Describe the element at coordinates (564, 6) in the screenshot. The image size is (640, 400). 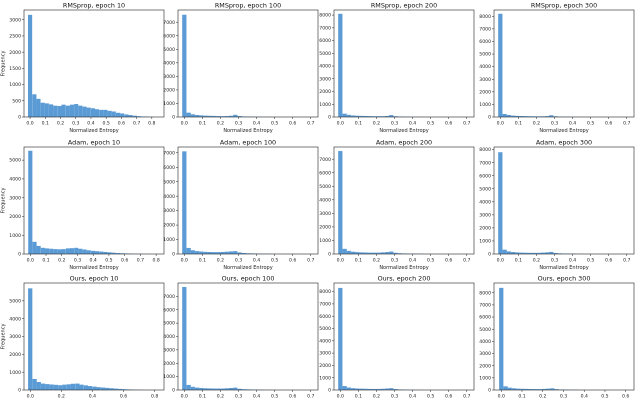
I see `panel-title: RMSprop, epoch 300` at that location.